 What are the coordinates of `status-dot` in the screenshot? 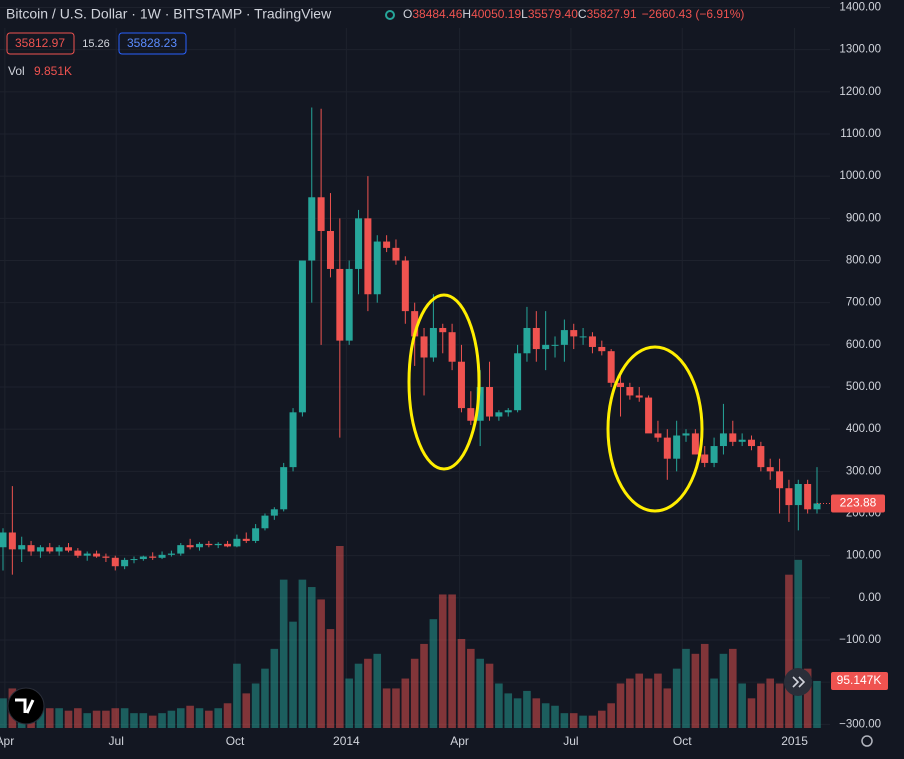 It's located at (390, 15).